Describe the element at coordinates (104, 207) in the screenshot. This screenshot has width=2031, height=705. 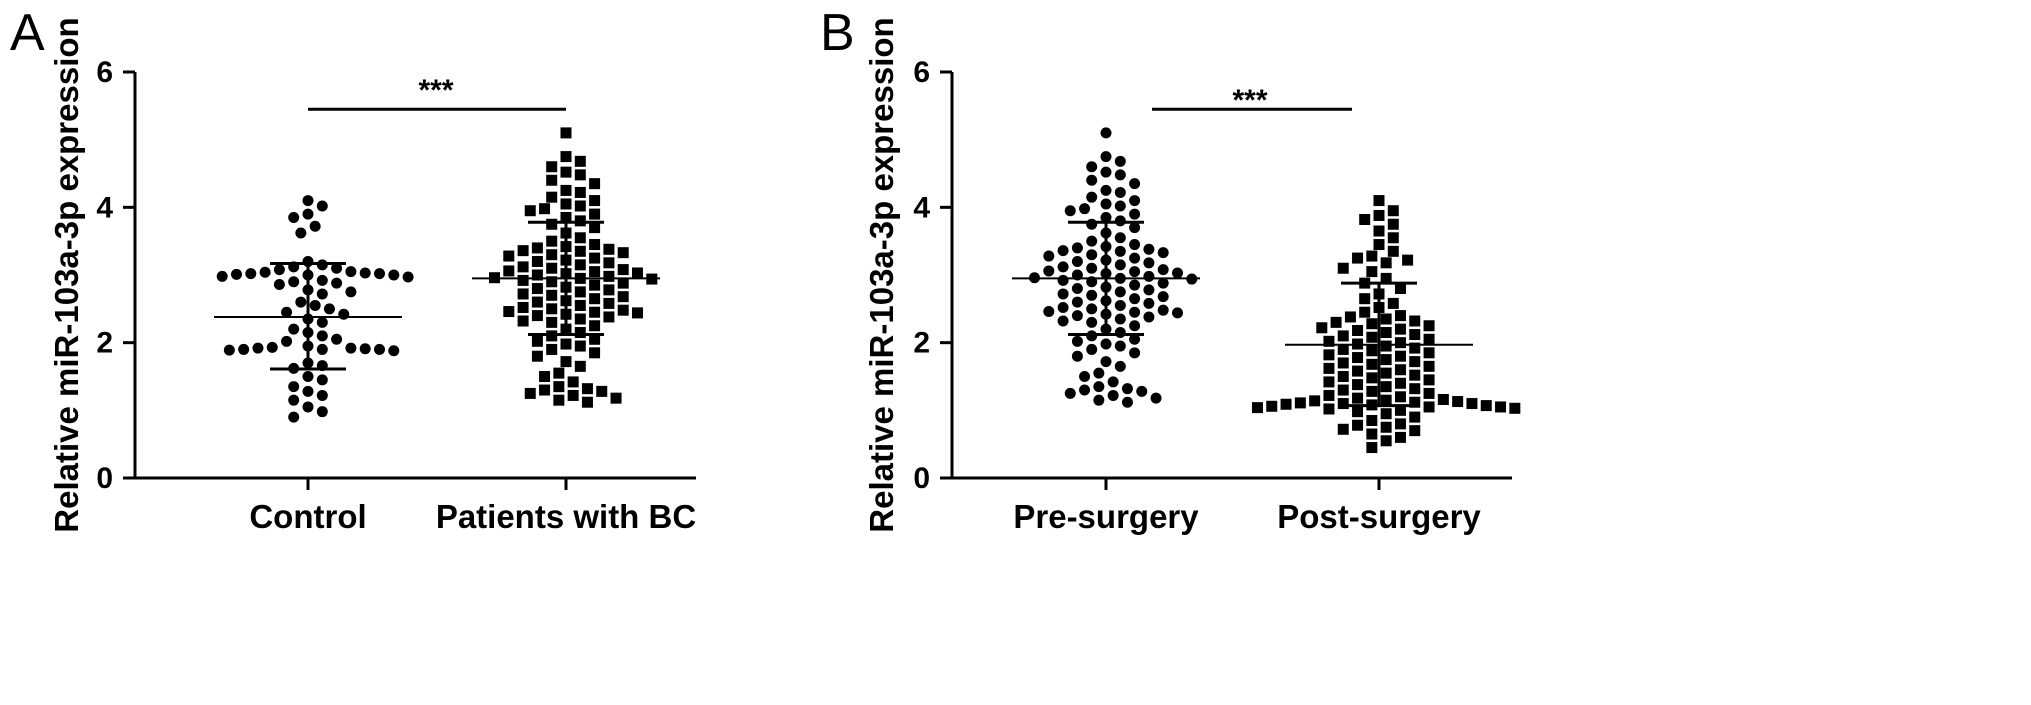
I see `panel-a-y-tick-label-2: 4` at that location.